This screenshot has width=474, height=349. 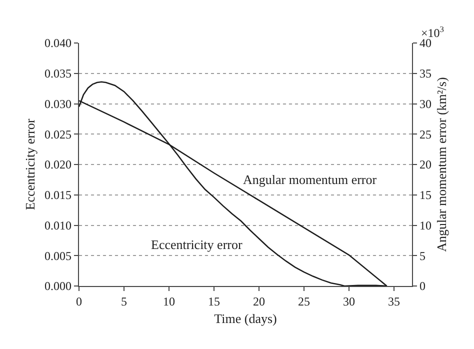 What do you see at coordinates (426, 103) in the screenshot?
I see `y2-tick-label: 30` at bounding box center [426, 103].